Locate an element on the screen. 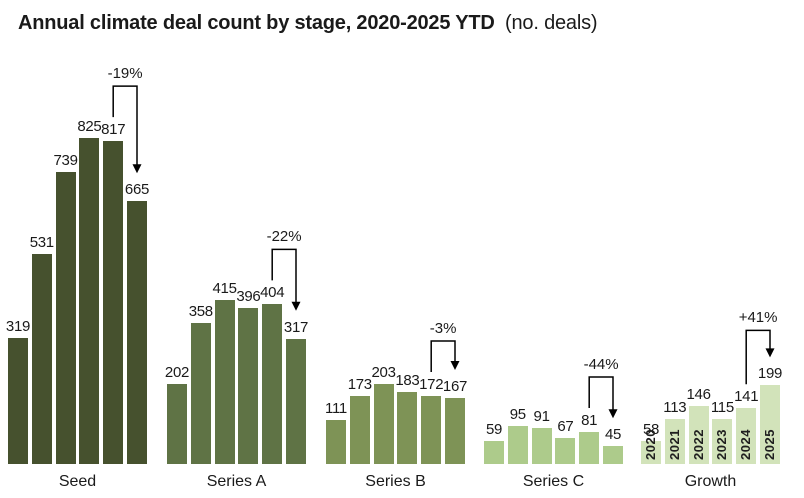 This screenshot has width=804, height=498. value-label-series-a-2023: 396 is located at coordinates (248, 296).